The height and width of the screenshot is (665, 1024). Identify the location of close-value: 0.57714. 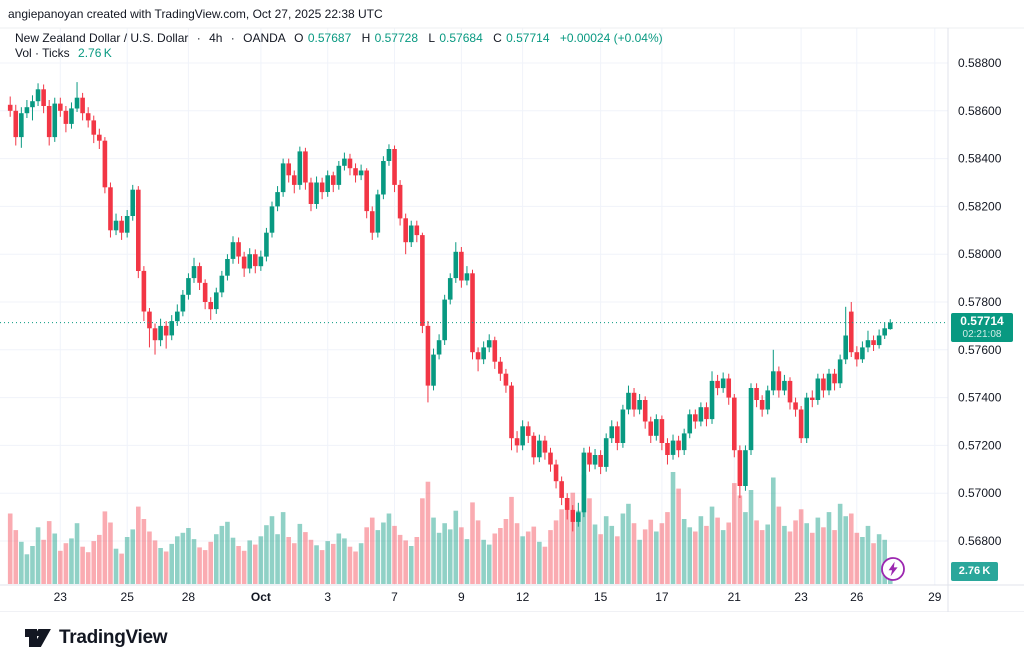
(528, 38).